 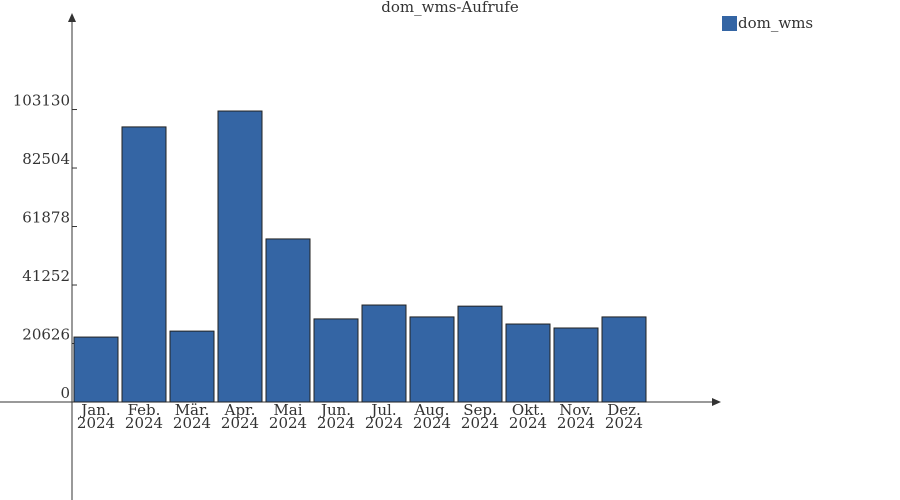 What do you see at coordinates (480, 410) in the screenshot?
I see `x-tick-label: Sep.` at bounding box center [480, 410].